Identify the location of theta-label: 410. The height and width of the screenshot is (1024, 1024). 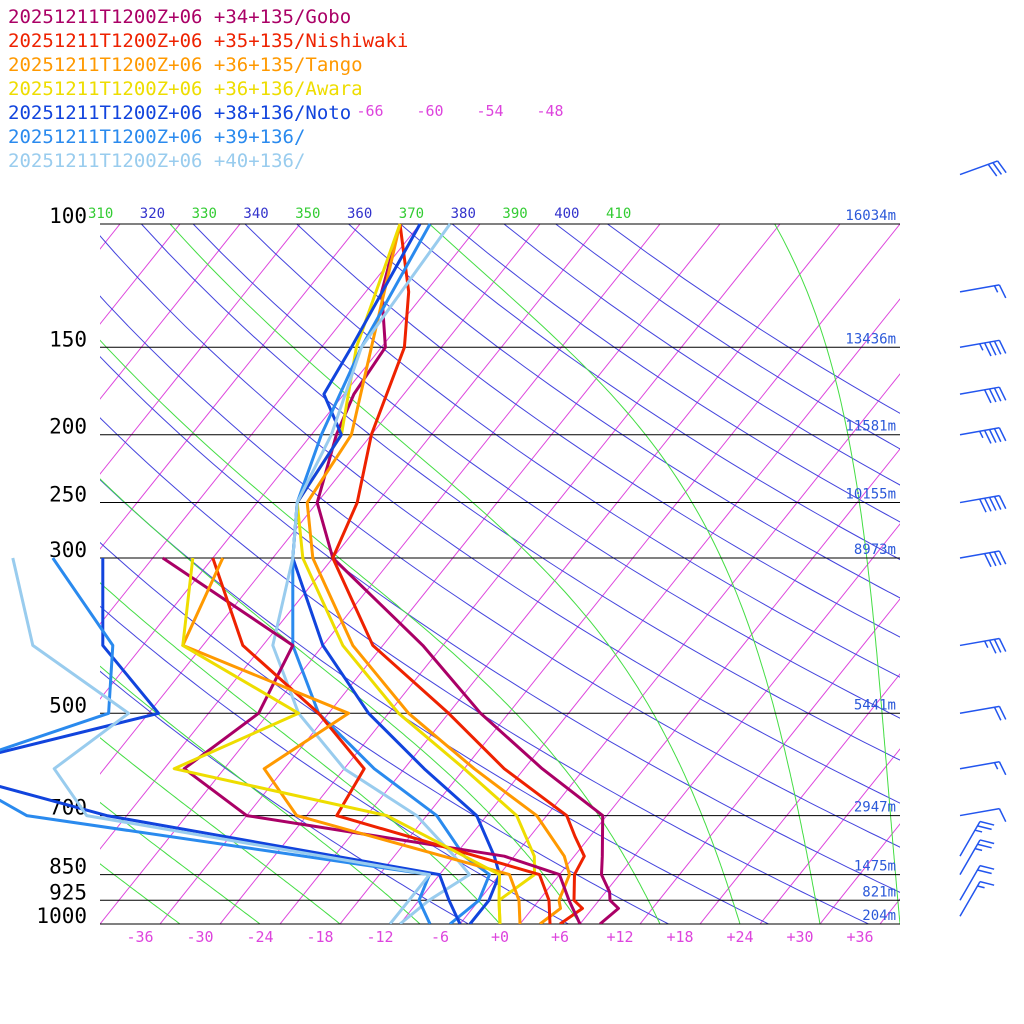
(618, 214).